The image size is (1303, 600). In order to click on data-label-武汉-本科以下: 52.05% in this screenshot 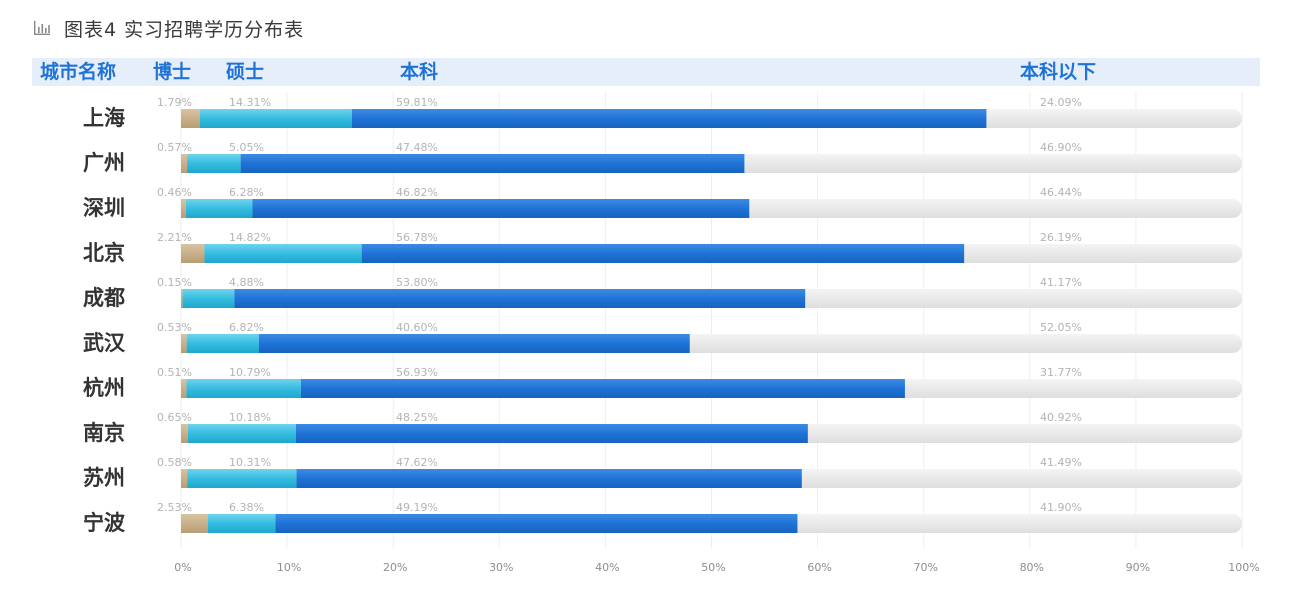, I will do `click(1061, 327)`.